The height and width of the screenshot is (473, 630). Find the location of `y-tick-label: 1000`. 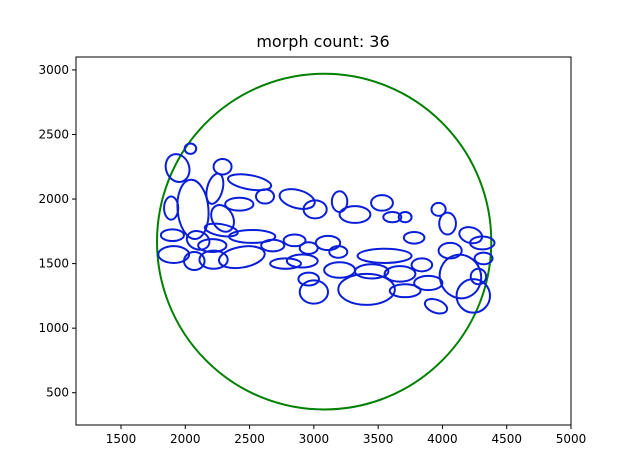

y-tick-label: 1000 is located at coordinates (53, 328).